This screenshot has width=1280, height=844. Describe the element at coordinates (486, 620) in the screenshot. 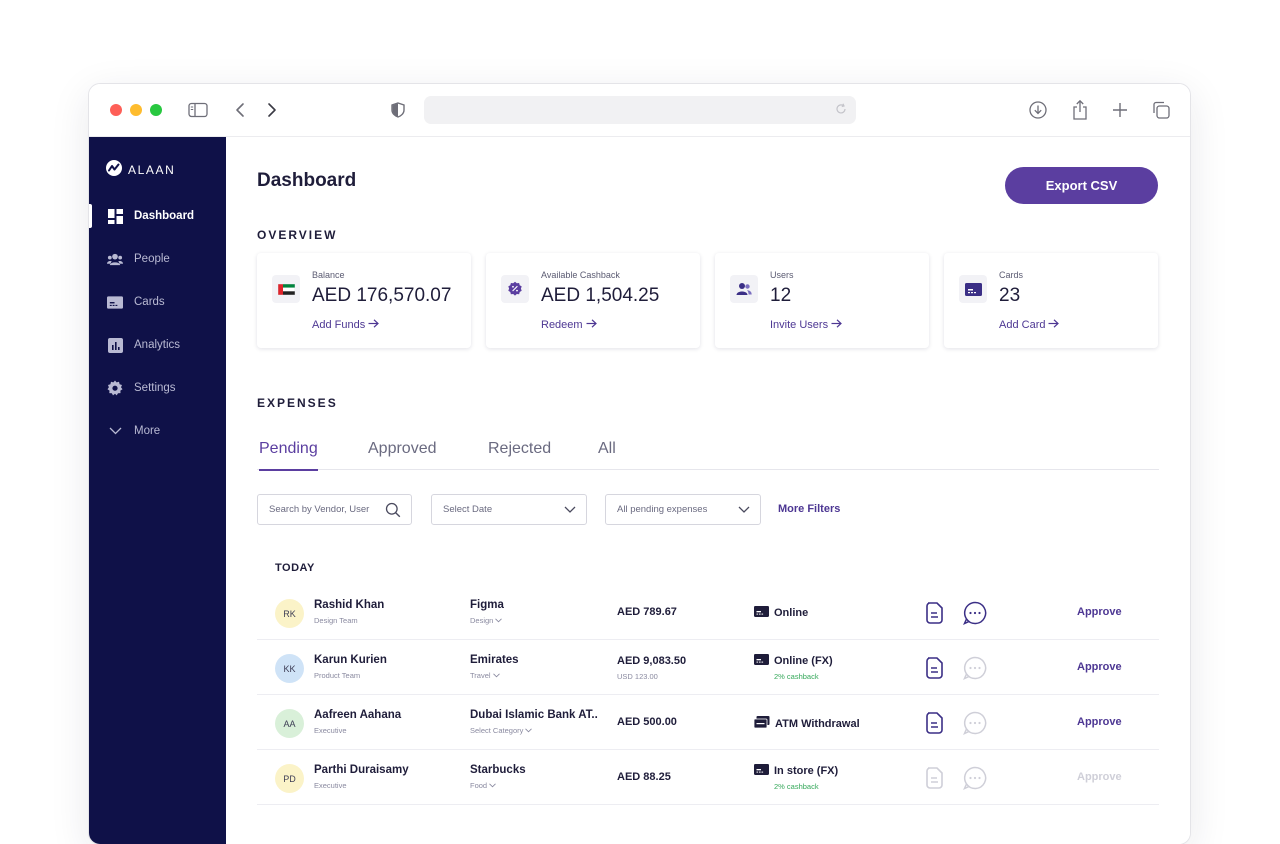

I see `category-select: Design` at that location.